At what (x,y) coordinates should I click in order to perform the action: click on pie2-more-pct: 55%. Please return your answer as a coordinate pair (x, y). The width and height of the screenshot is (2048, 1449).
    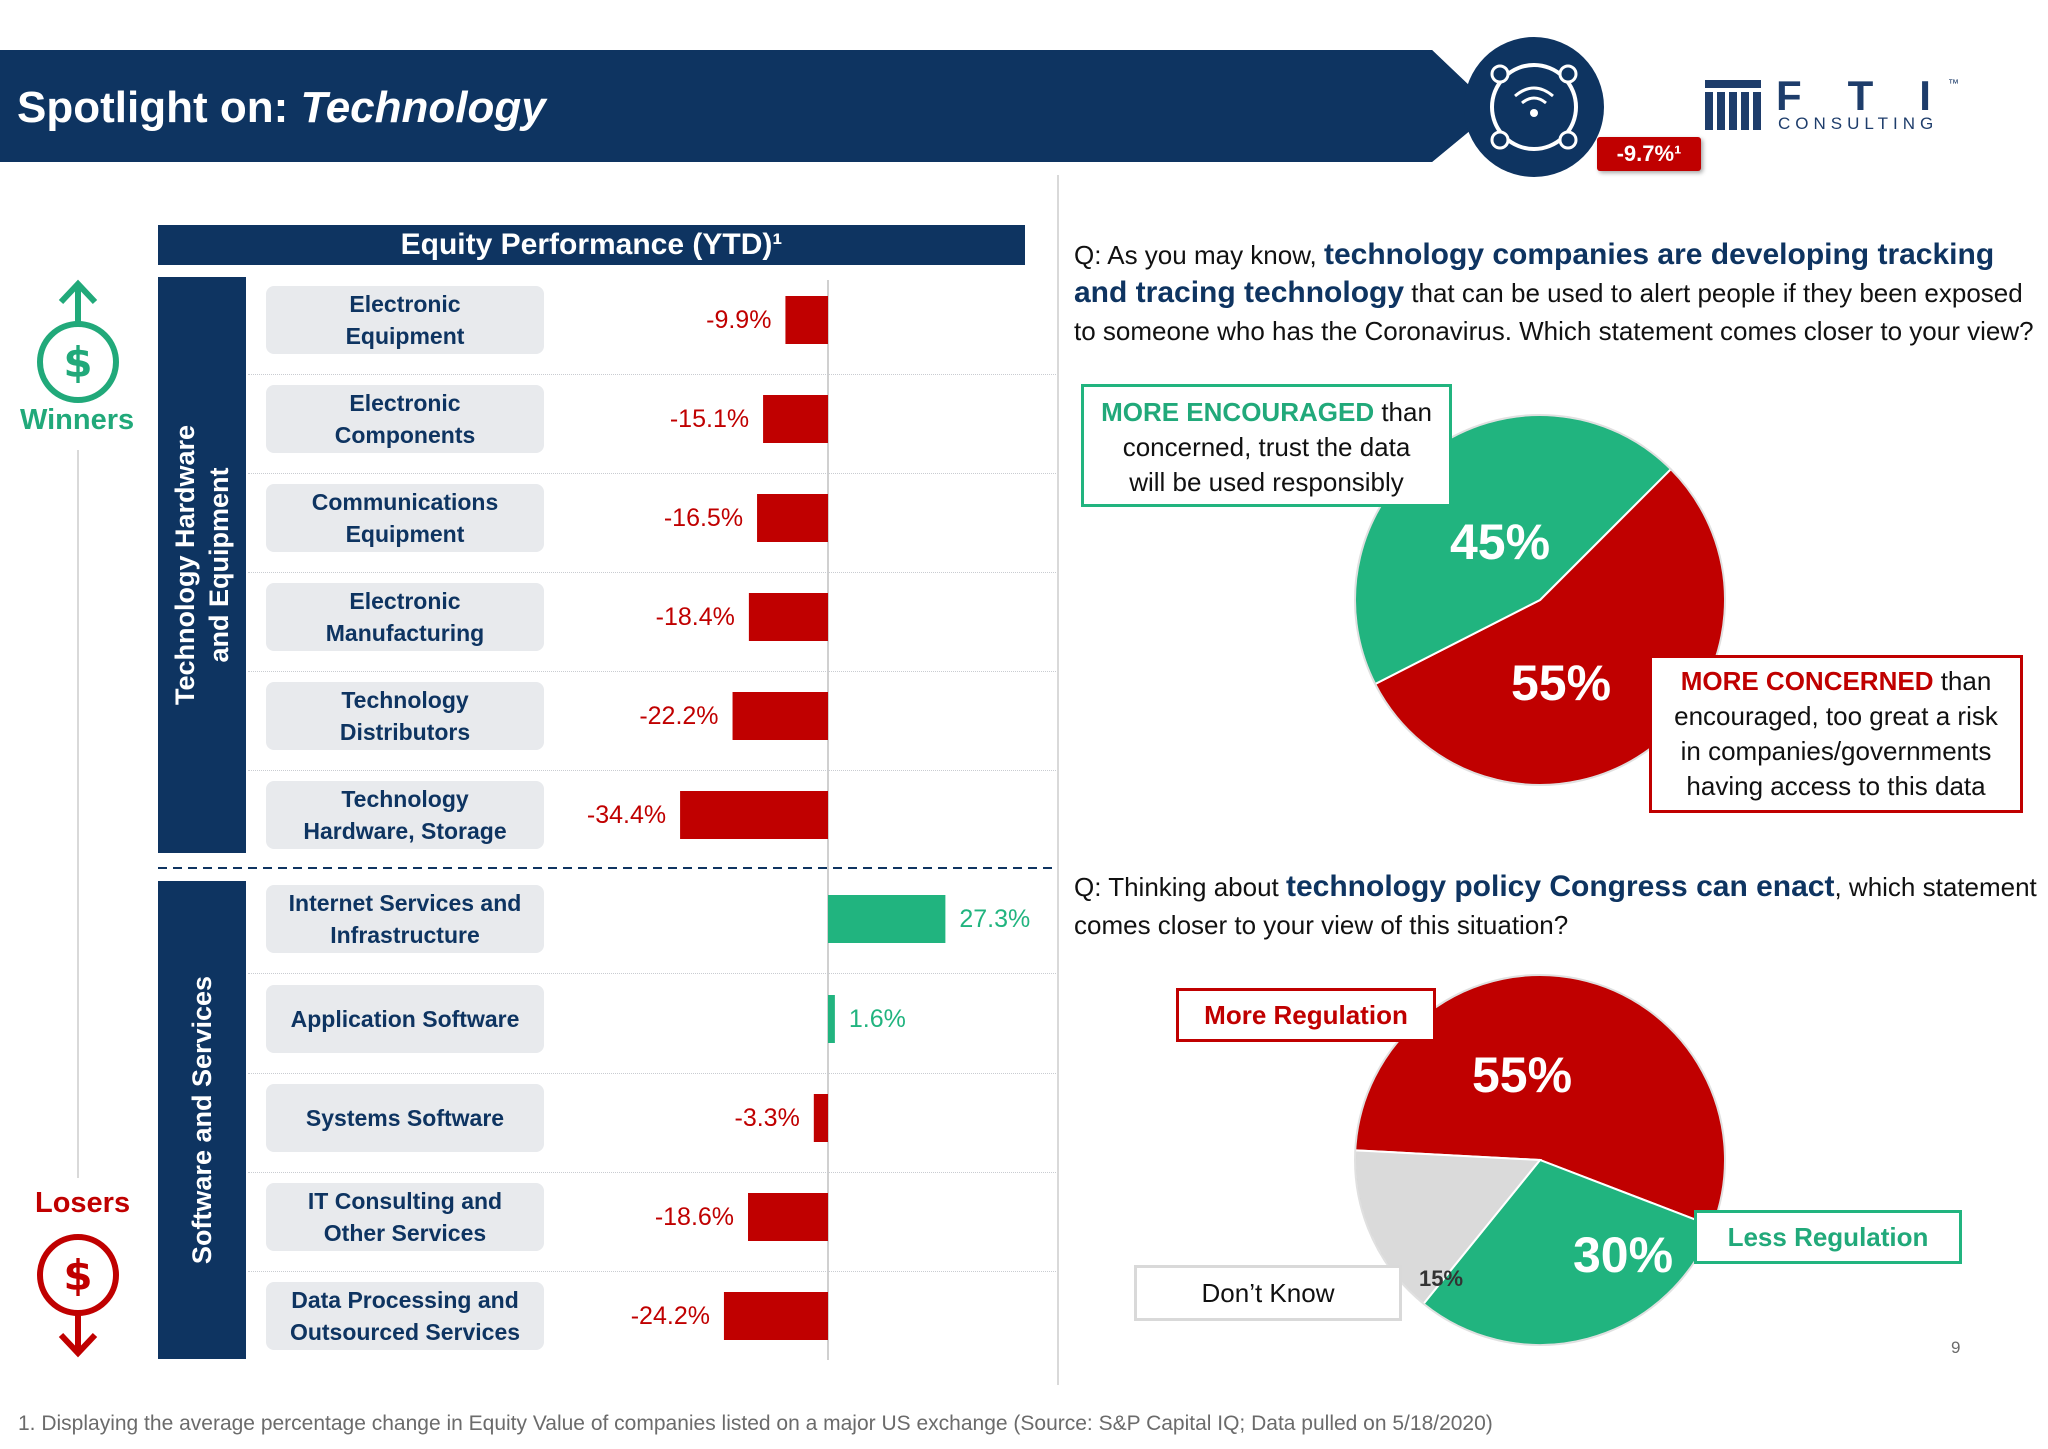
    Looking at the image, I should click on (1522, 1075).